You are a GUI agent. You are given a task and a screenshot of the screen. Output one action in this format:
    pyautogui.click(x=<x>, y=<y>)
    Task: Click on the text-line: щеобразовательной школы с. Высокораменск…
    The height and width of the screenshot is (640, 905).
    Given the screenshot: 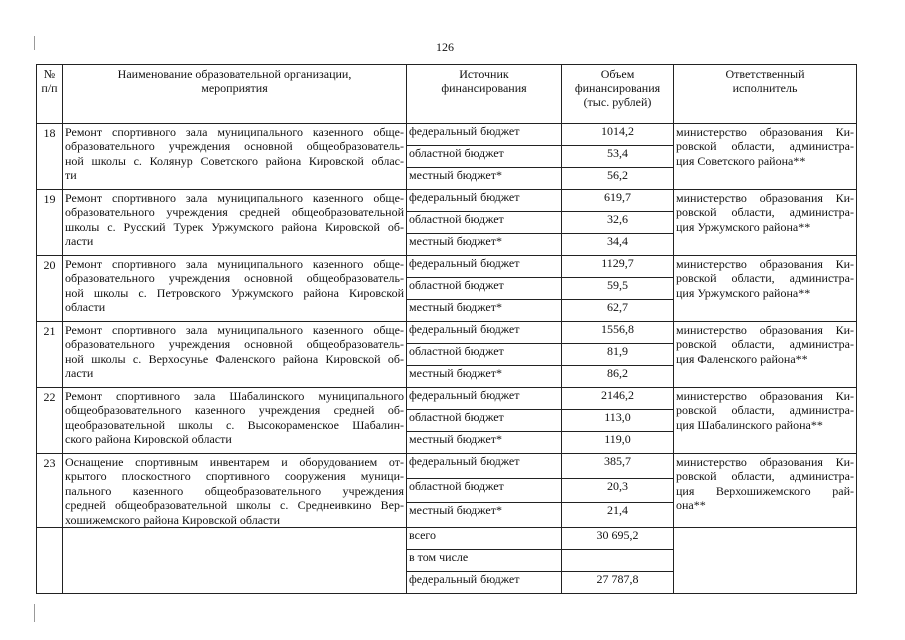 What is the action you would take?
    pyautogui.click(x=234, y=424)
    